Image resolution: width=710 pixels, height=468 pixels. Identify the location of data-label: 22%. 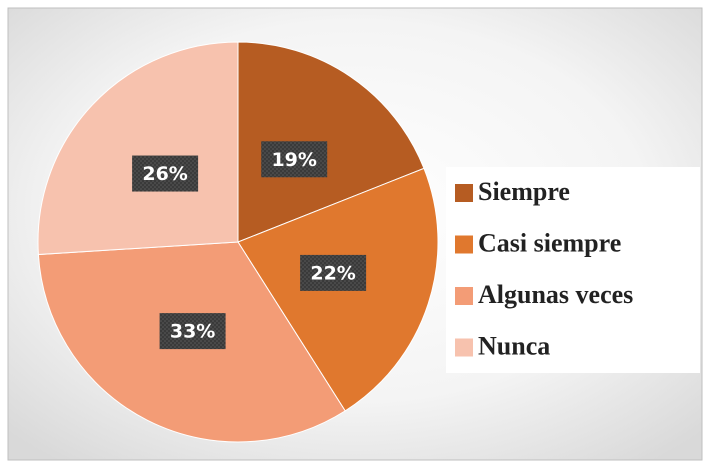
(332, 273).